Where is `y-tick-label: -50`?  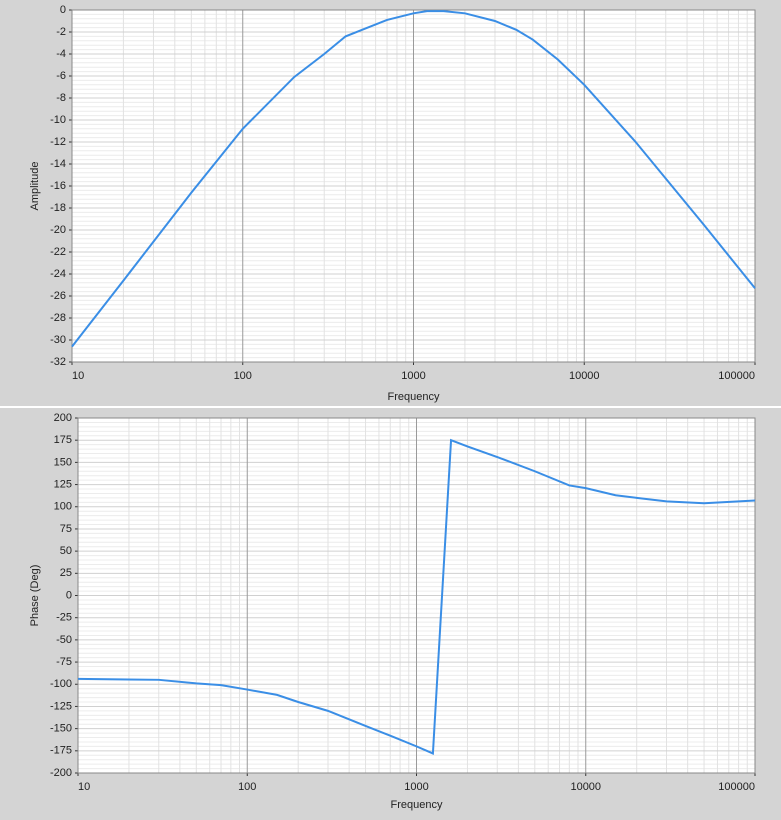
y-tick-label: -50 is located at coordinates (64, 640).